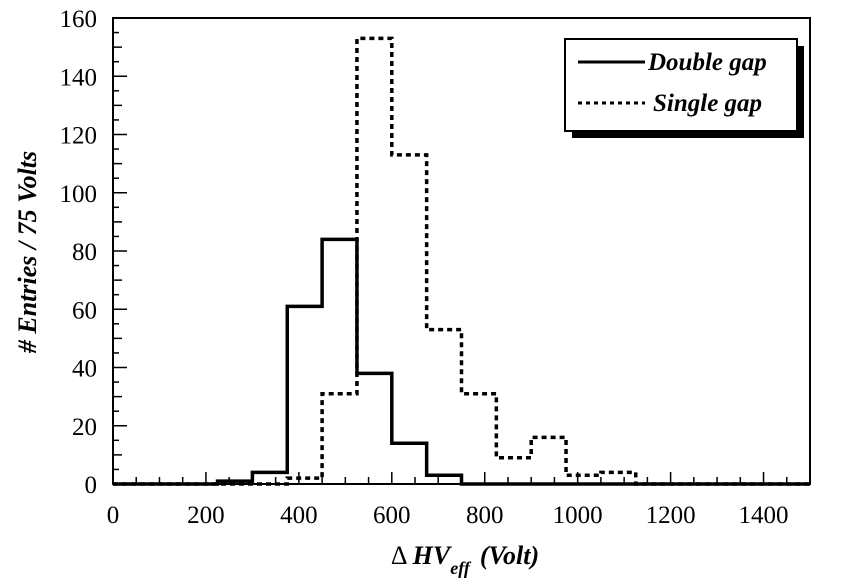 This screenshot has height=585, width=848. Describe the element at coordinates (764, 515) in the screenshot. I see `x-tick-label: 1400` at that location.